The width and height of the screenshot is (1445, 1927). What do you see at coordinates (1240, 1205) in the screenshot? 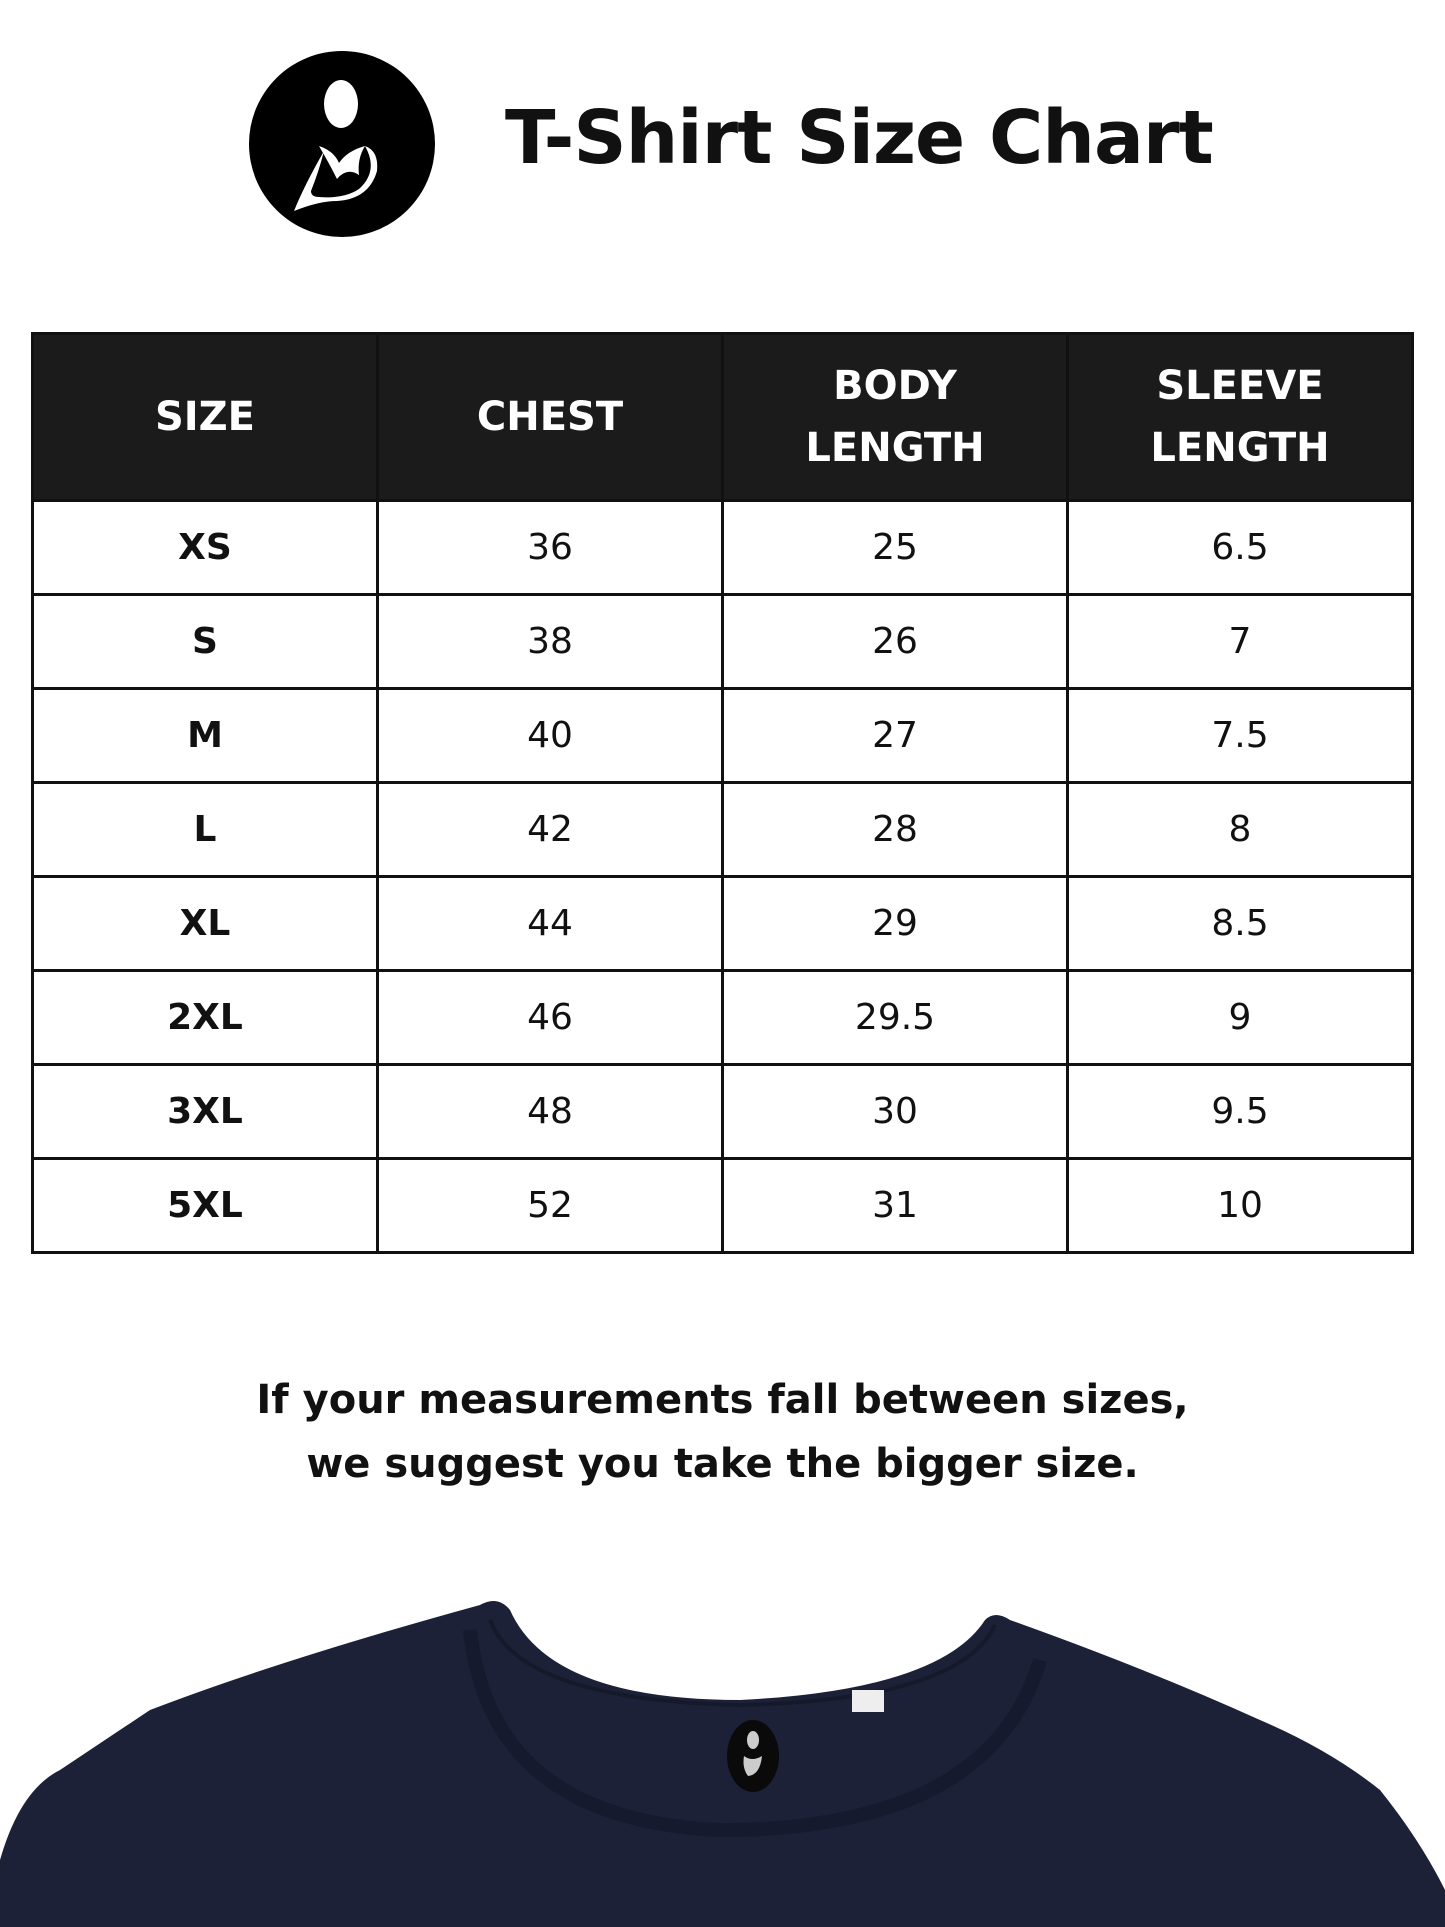
I see `measurement-cell: 10` at bounding box center [1240, 1205].